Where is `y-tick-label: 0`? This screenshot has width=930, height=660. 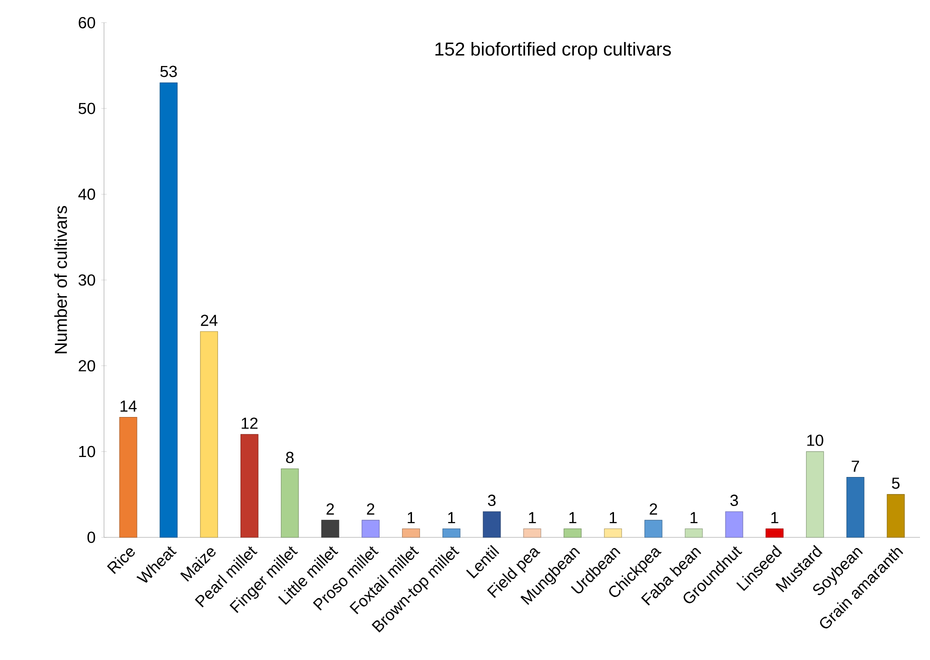 y-tick-label: 0 is located at coordinates (91, 537).